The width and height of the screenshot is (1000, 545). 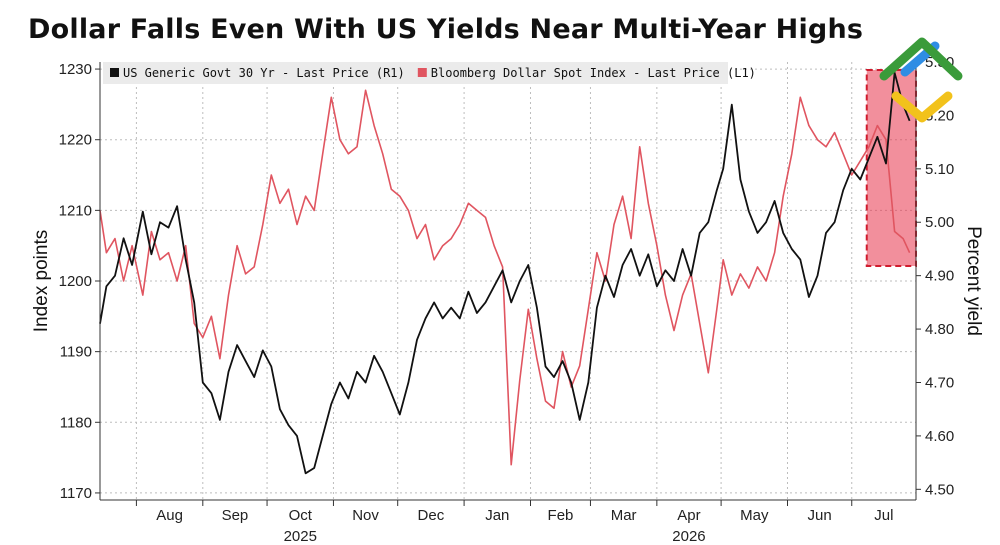 What do you see at coordinates (939, 329) in the screenshot?
I see `right-tick-label: 4.80` at bounding box center [939, 329].